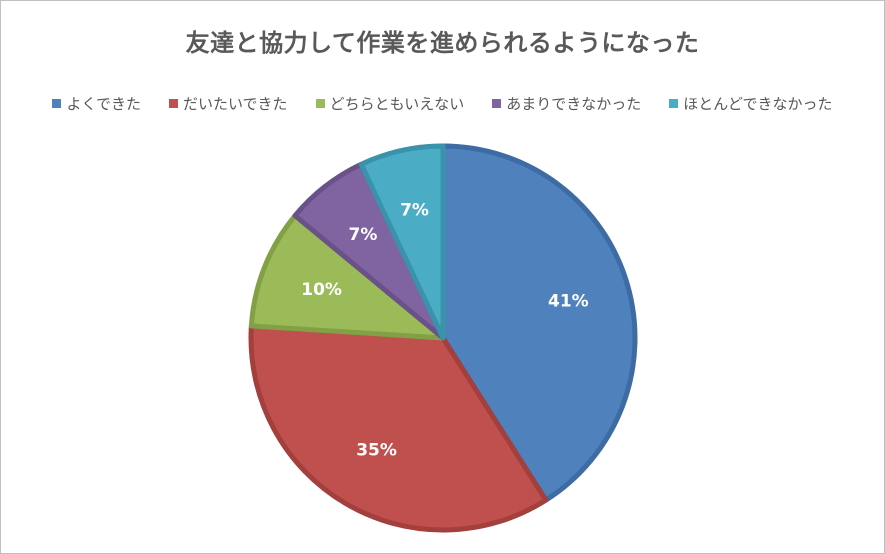  I want to click on legend-label: よくできた, so click(103, 104).